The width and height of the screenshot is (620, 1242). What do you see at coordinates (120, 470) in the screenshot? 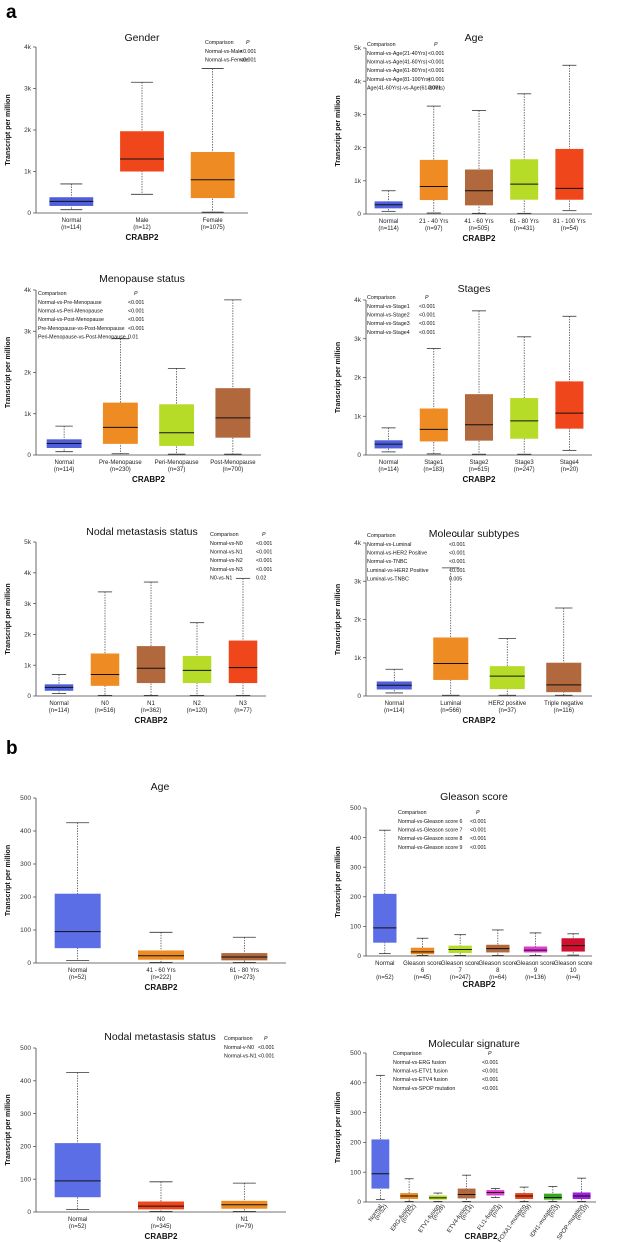
I see `category-n: (n=230)` at bounding box center [120, 470].